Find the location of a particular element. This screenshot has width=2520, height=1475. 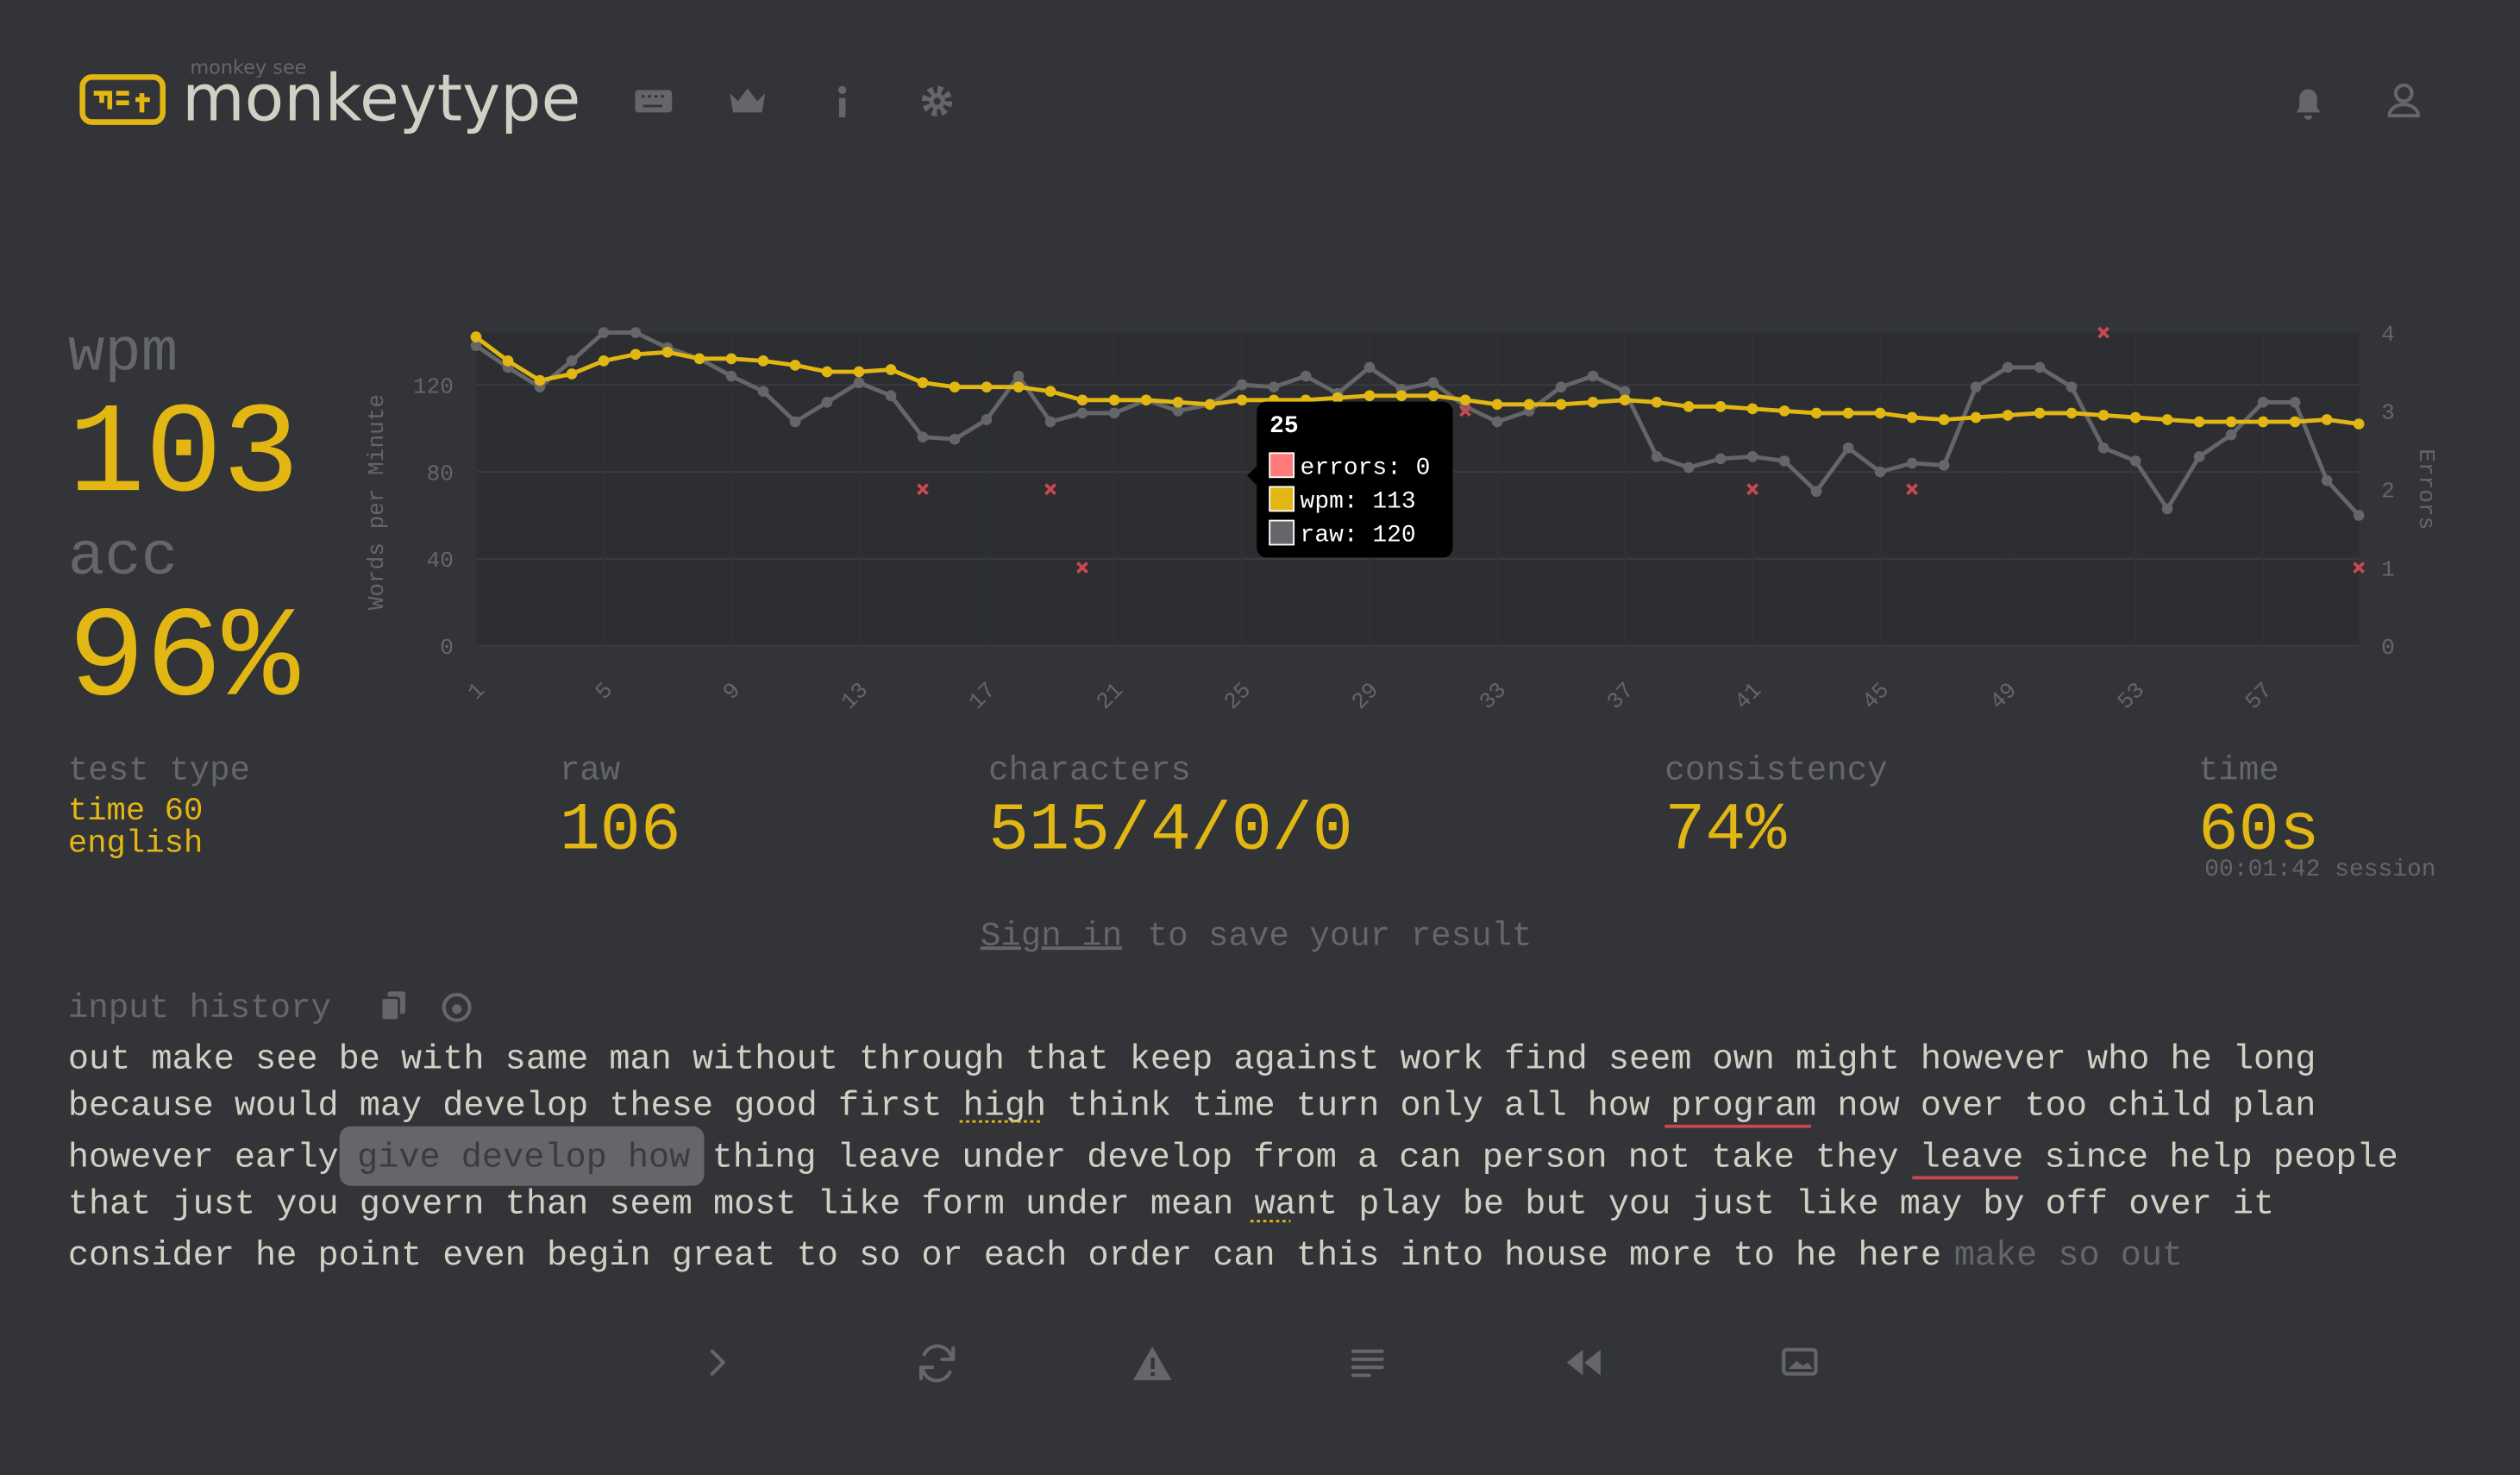

characters-value: 515/4/0/0 is located at coordinates (1170, 831).